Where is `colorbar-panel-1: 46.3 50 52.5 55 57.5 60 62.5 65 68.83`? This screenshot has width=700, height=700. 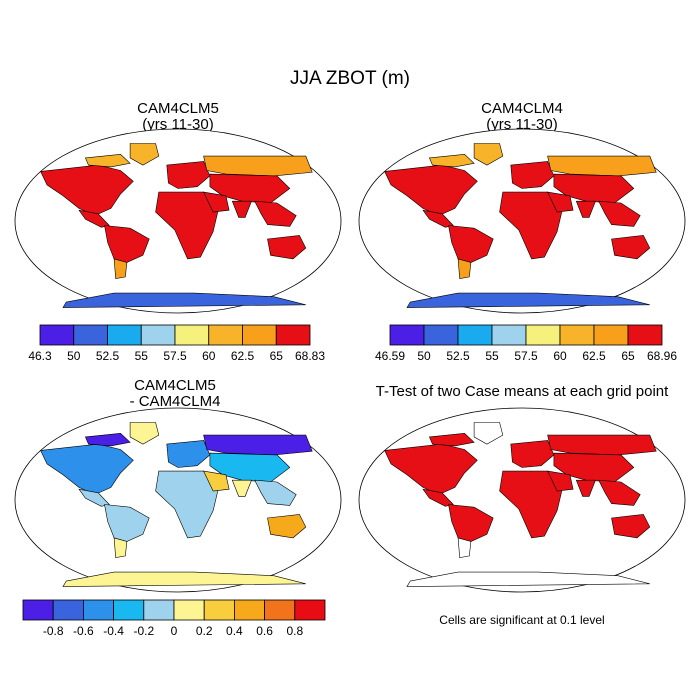 colorbar-panel-1: 46.3 50 52.5 55 57.5 60 62.5 65 68.83 is located at coordinates (176, 343).